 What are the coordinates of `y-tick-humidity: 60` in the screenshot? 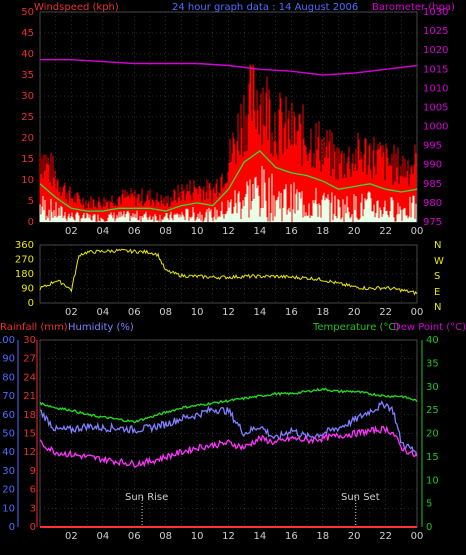 It's located at (8, 415).